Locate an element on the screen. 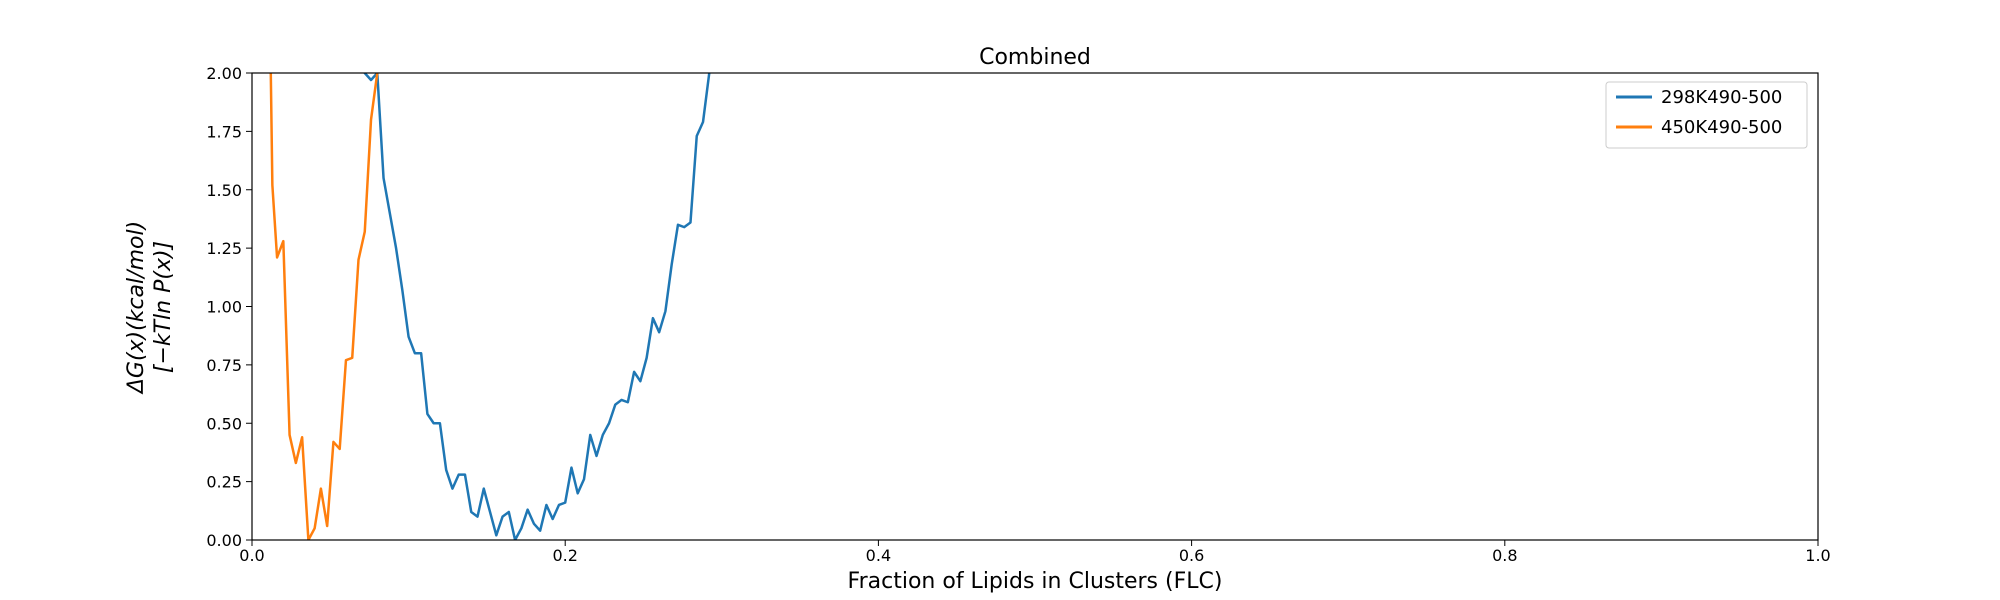 The height and width of the screenshot is (600, 2000). y-tick-label-1.25: 1.25 is located at coordinates (224, 248).